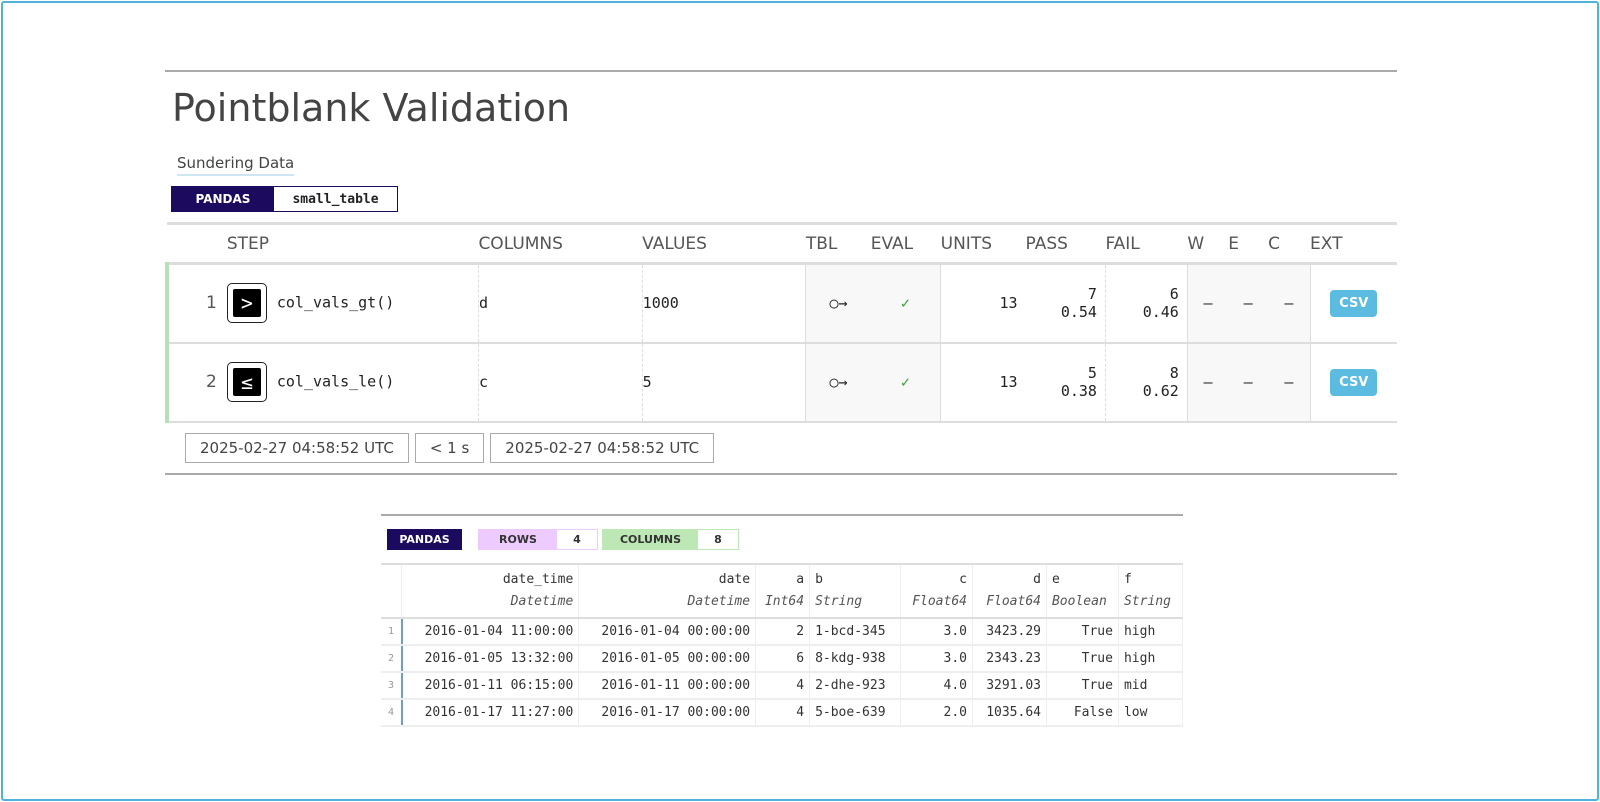 The width and height of the screenshot is (1600, 802). I want to click on fail: 8 0.62, so click(1146, 382).